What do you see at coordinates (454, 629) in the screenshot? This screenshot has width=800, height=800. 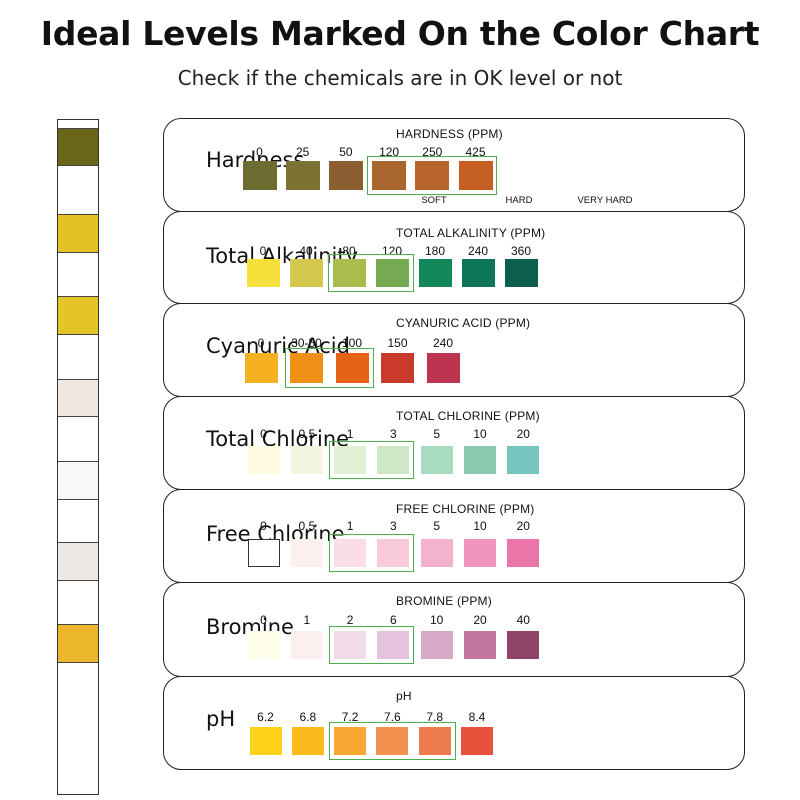 I see `chemical-card: Bromine BROMINE (PPM) 0 1 2 6 10 20 40` at bounding box center [454, 629].